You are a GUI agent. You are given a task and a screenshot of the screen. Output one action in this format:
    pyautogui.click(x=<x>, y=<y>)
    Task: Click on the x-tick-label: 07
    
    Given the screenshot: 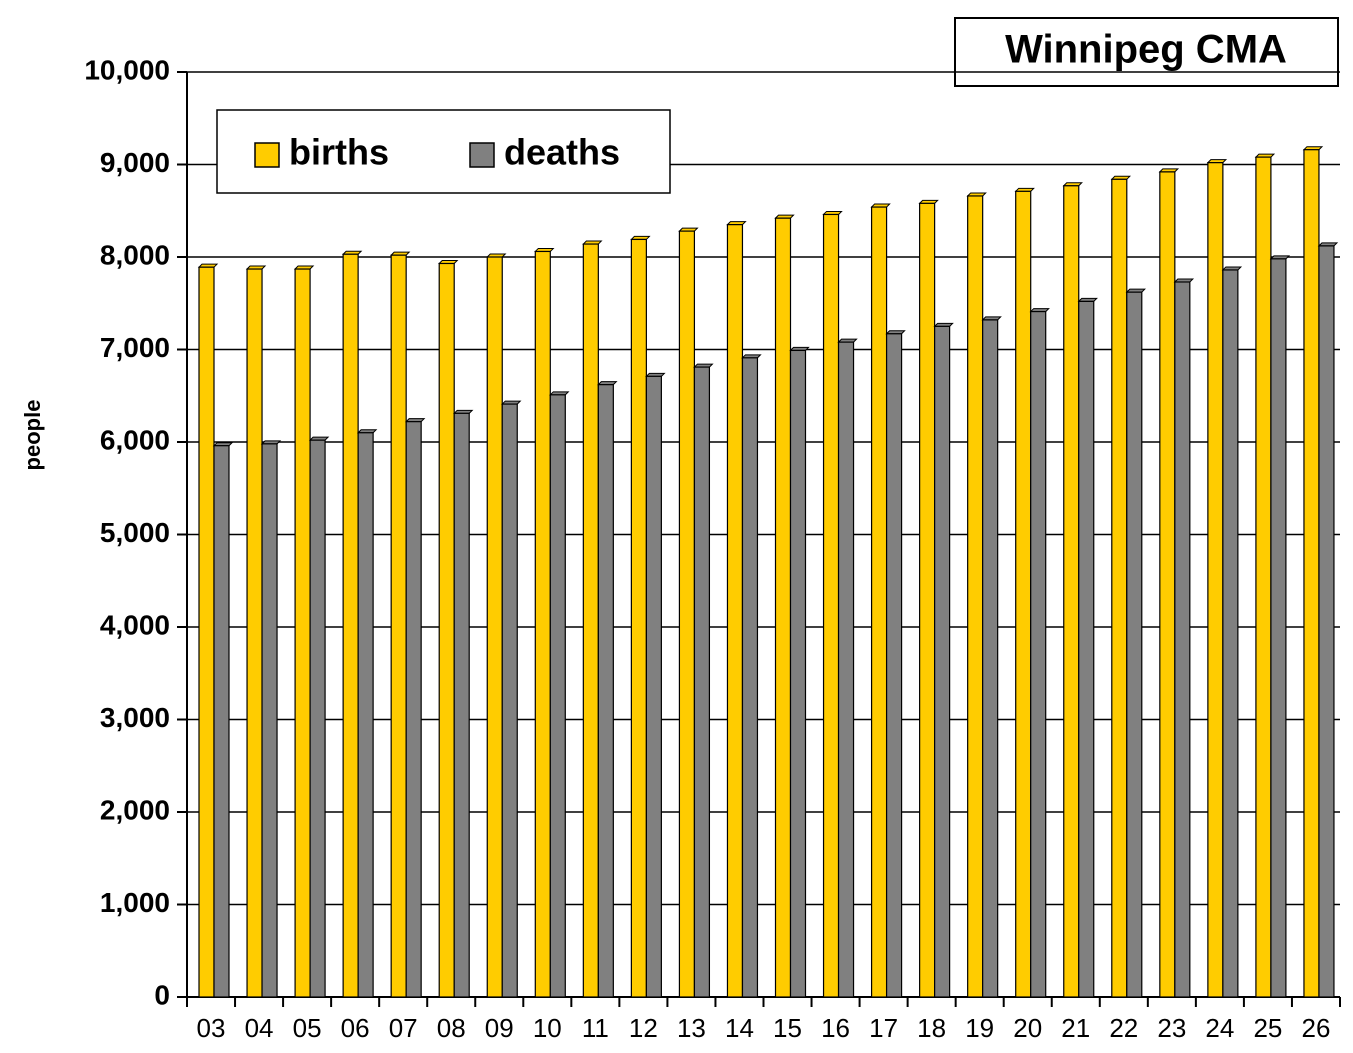 What is the action you would take?
    pyautogui.click(x=403, y=1028)
    